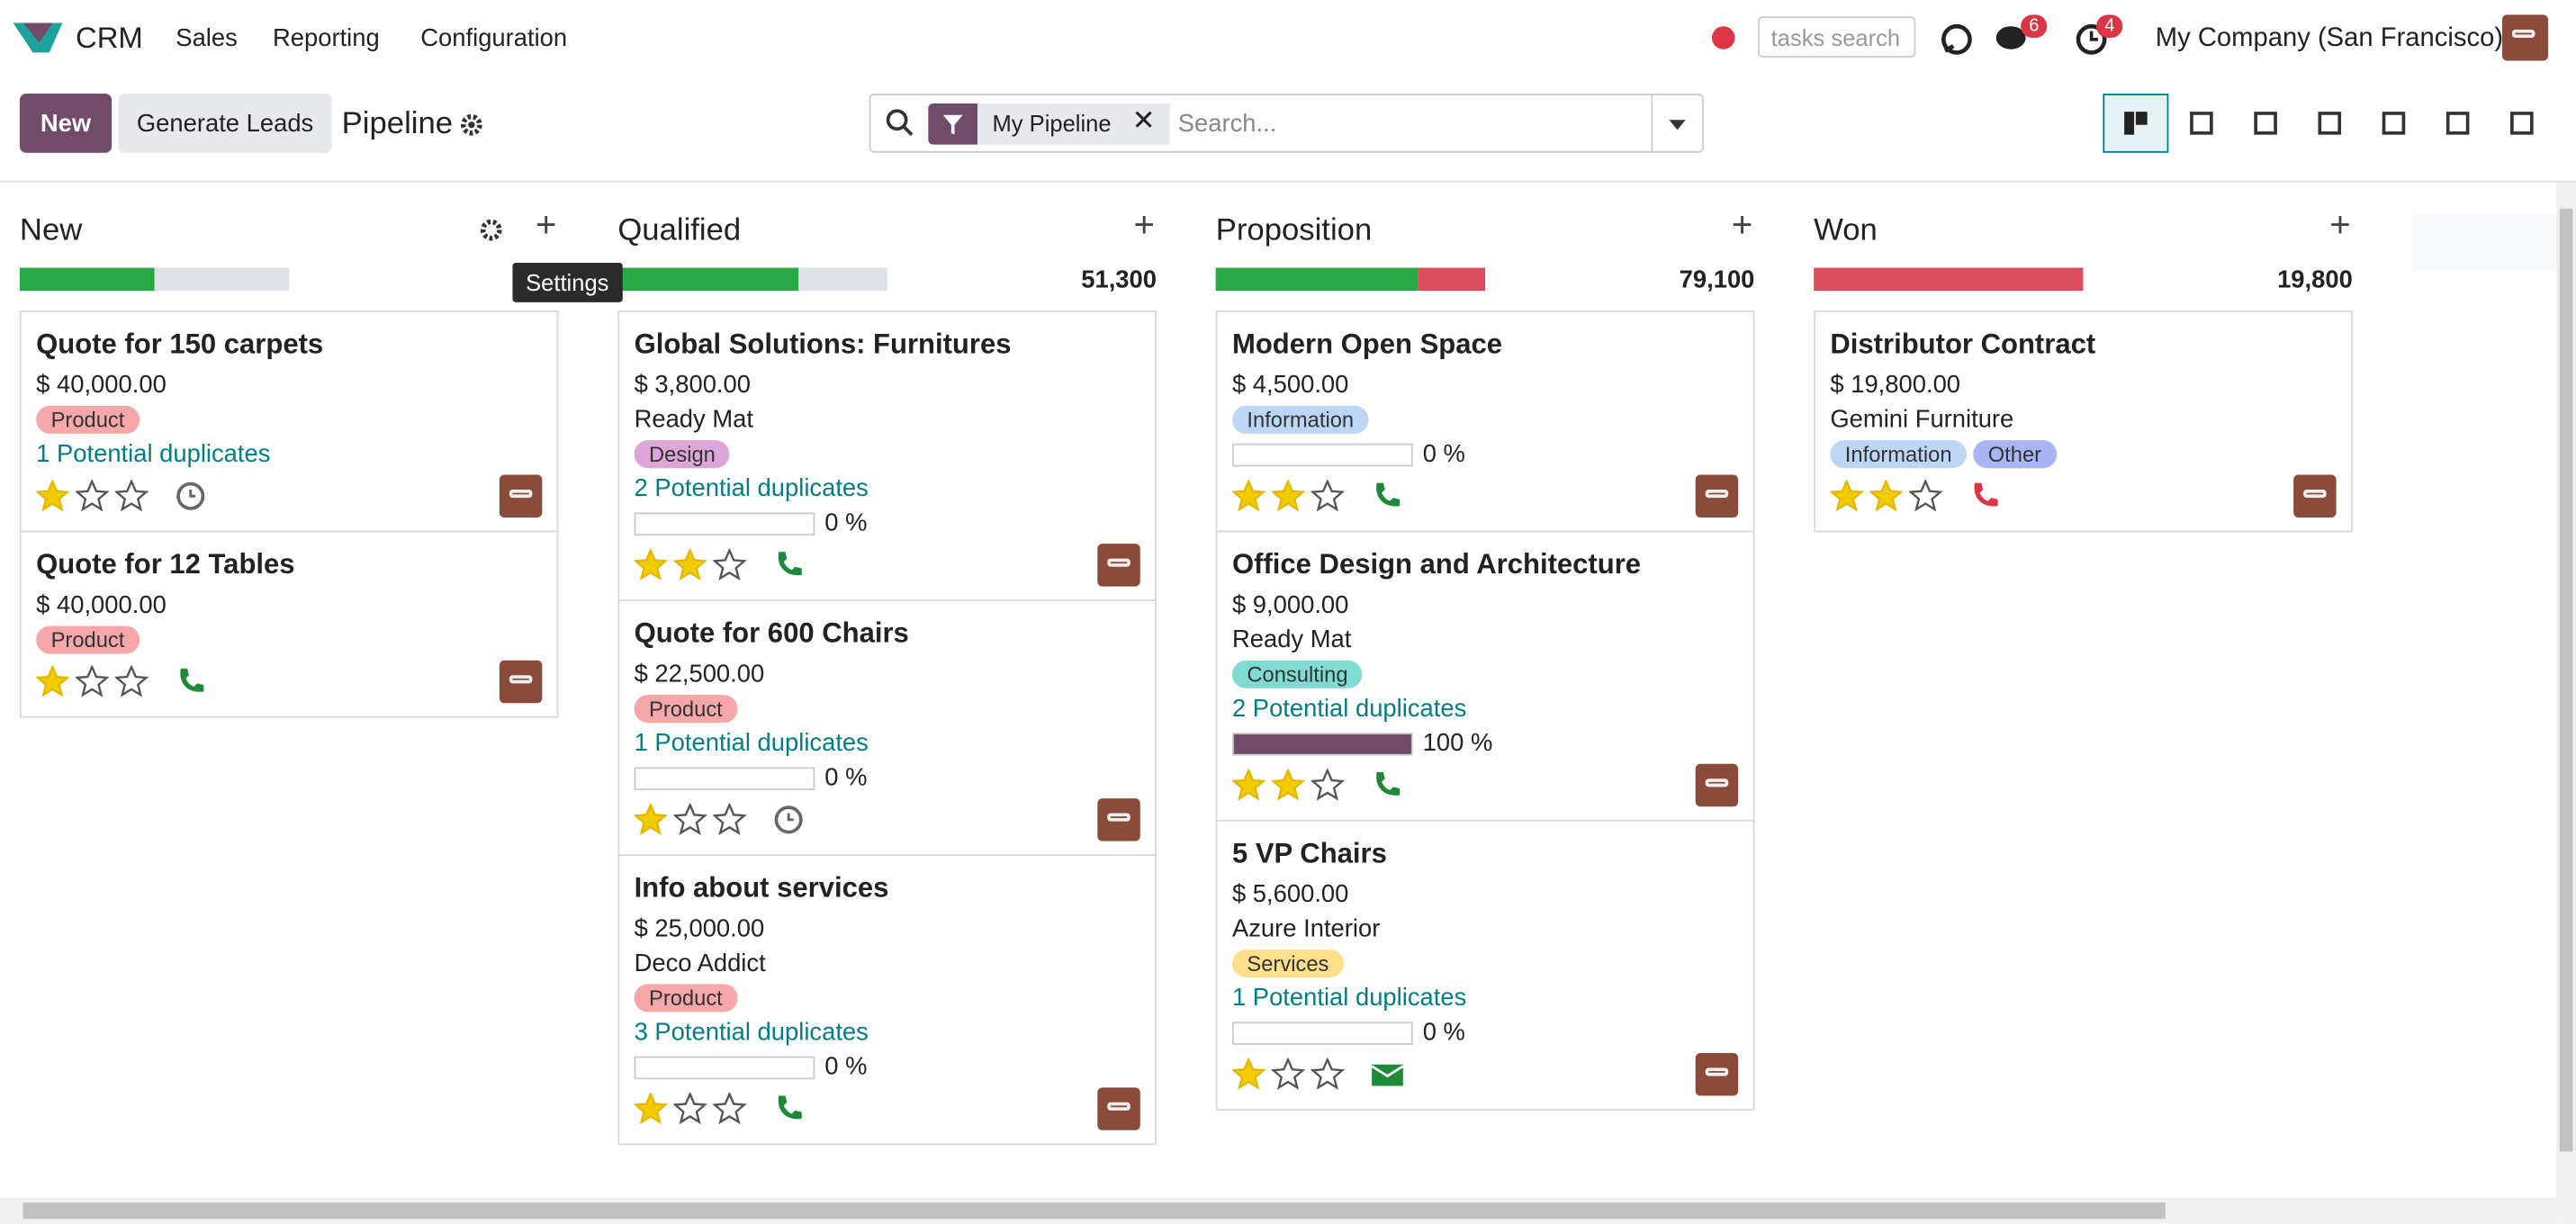 The width and height of the screenshot is (2576, 1224). I want to click on search-toggle, so click(1677, 124).